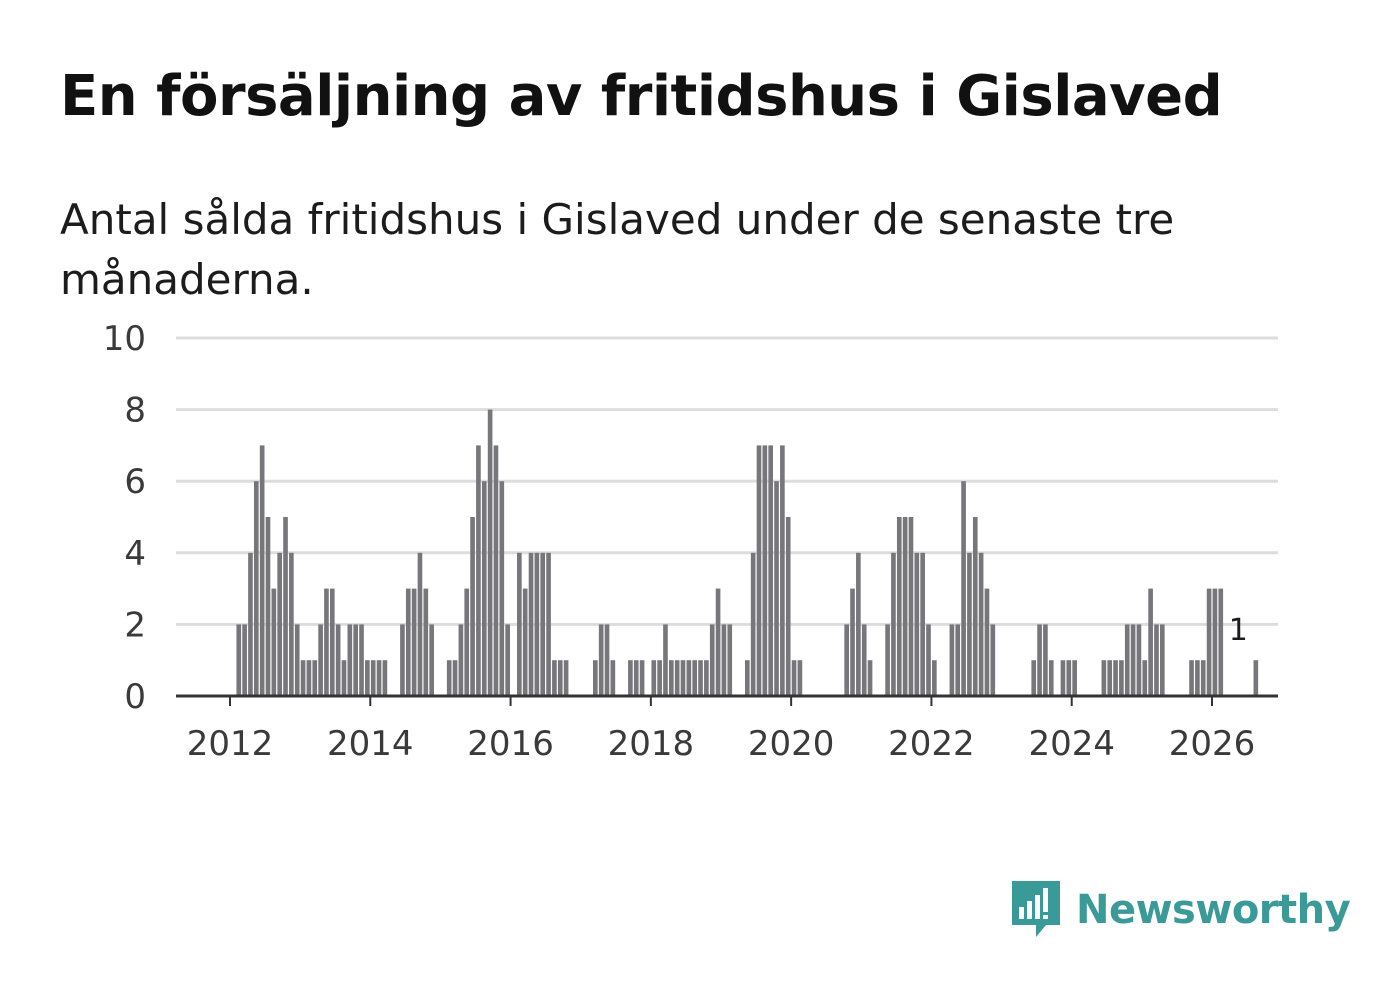 Image resolution: width=1382 pixels, height=999 pixels. I want to click on y-tick-label: 0, so click(135, 697).